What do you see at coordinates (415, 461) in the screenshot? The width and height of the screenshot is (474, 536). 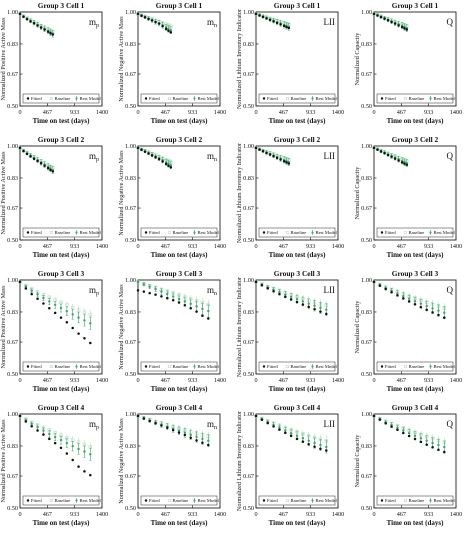 I see `plot-frame` at bounding box center [415, 461].